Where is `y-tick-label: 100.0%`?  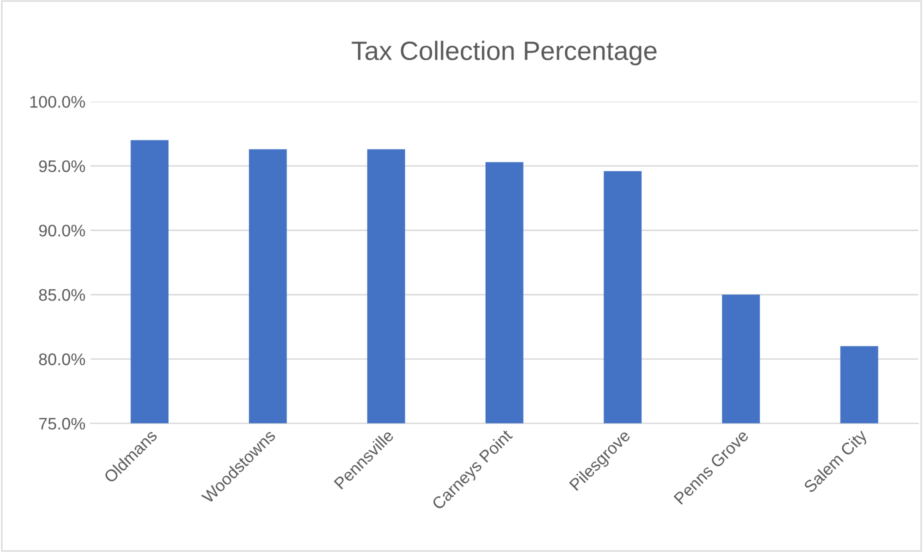
y-tick-label: 100.0% is located at coordinates (58, 102).